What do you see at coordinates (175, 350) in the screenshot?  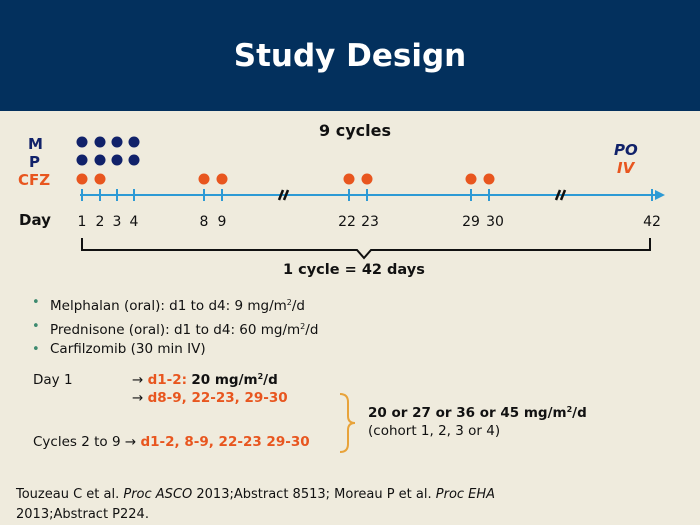 I see `list-item: • Carfilzomib (30 min IV)` at bounding box center [175, 350].